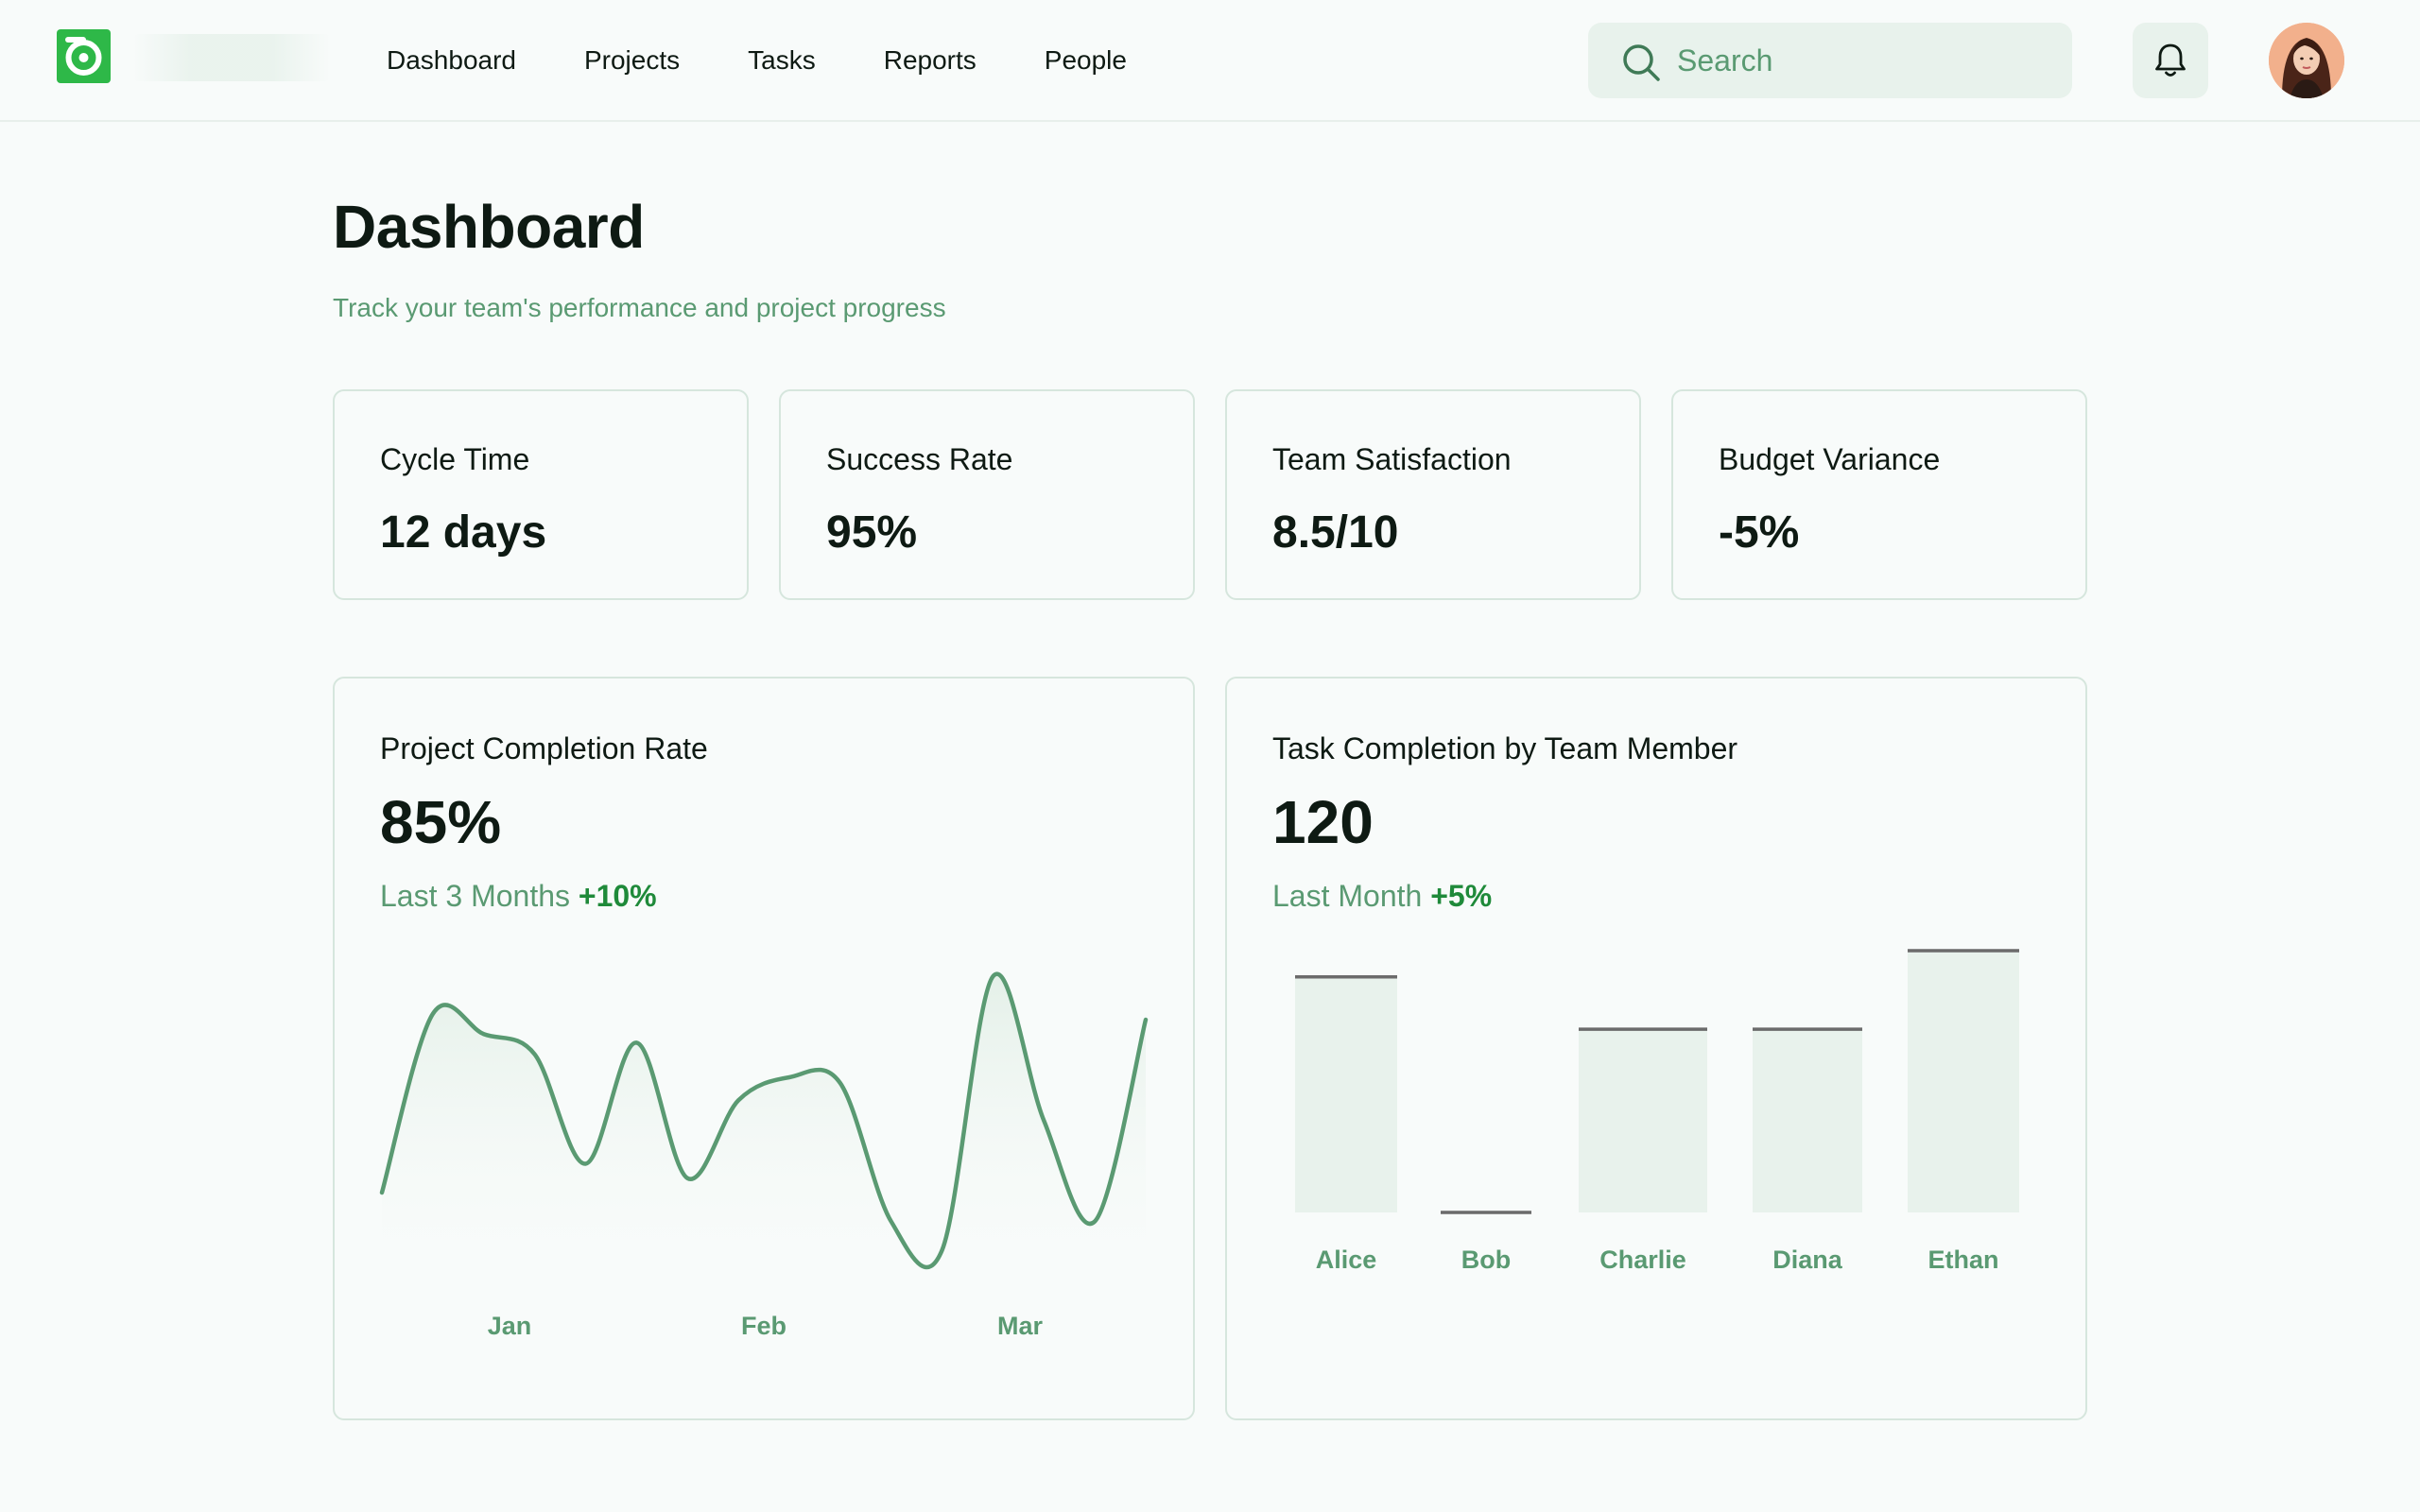 The height and width of the screenshot is (1512, 2420). I want to click on search-input, so click(1866, 60).